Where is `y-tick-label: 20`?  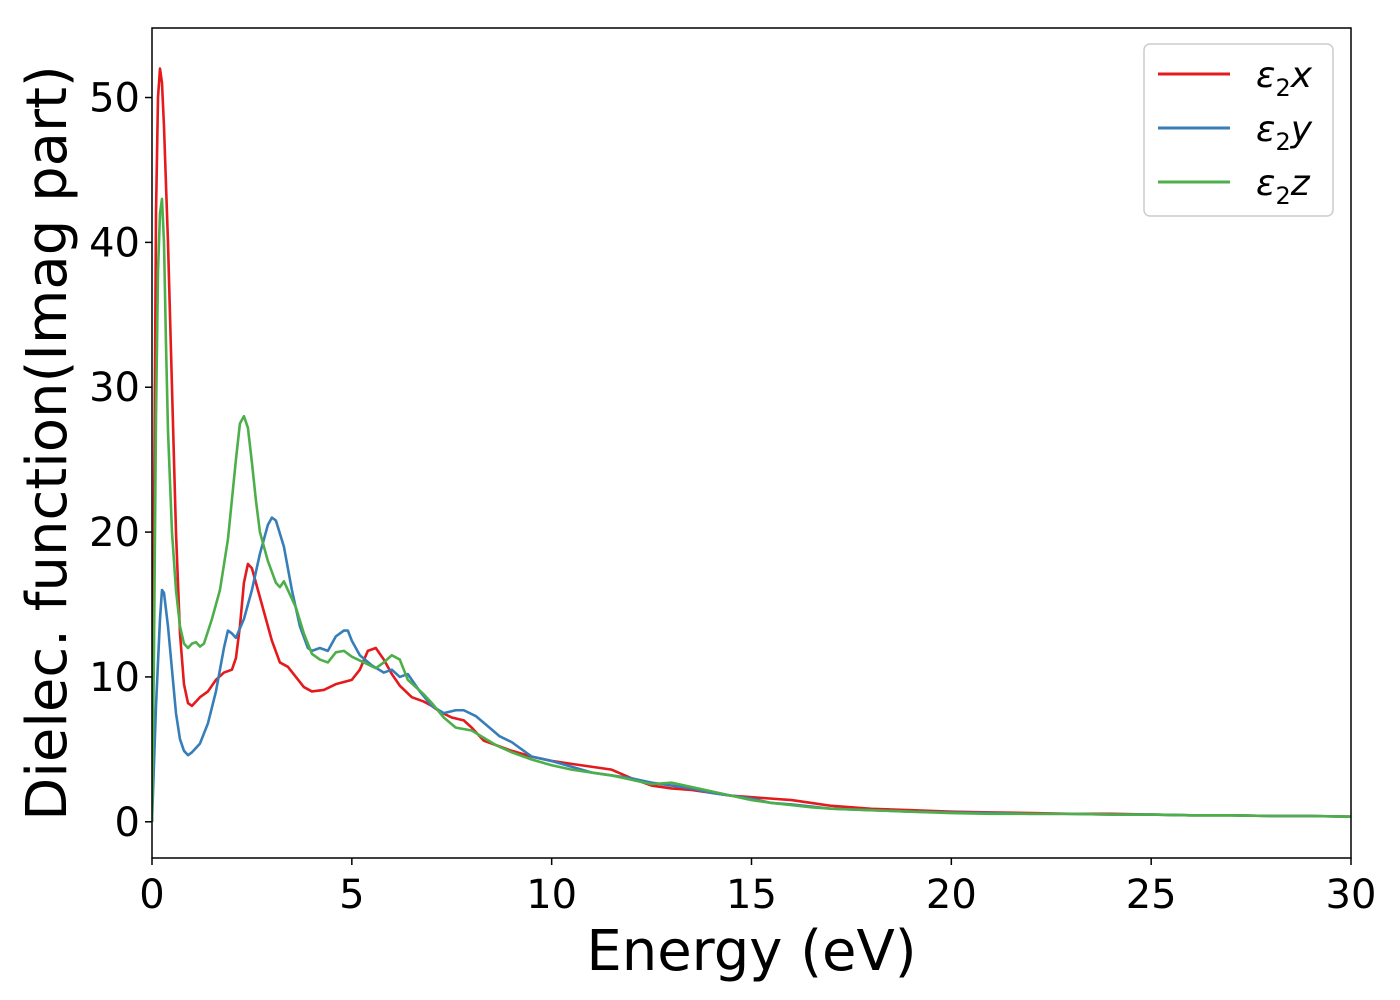
y-tick-label: 20 is located at coordinates (114, 533).